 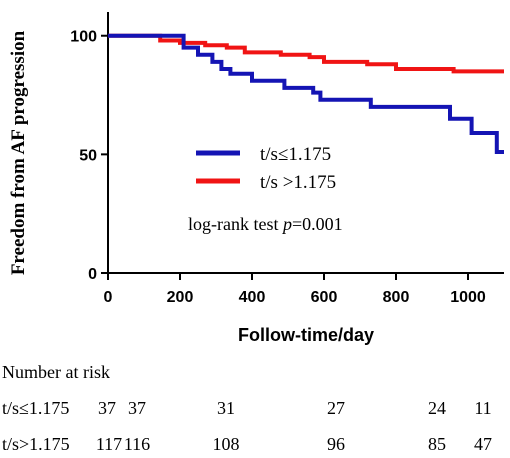 I want to click on risk-value: 116, so click(x=137, y=444).